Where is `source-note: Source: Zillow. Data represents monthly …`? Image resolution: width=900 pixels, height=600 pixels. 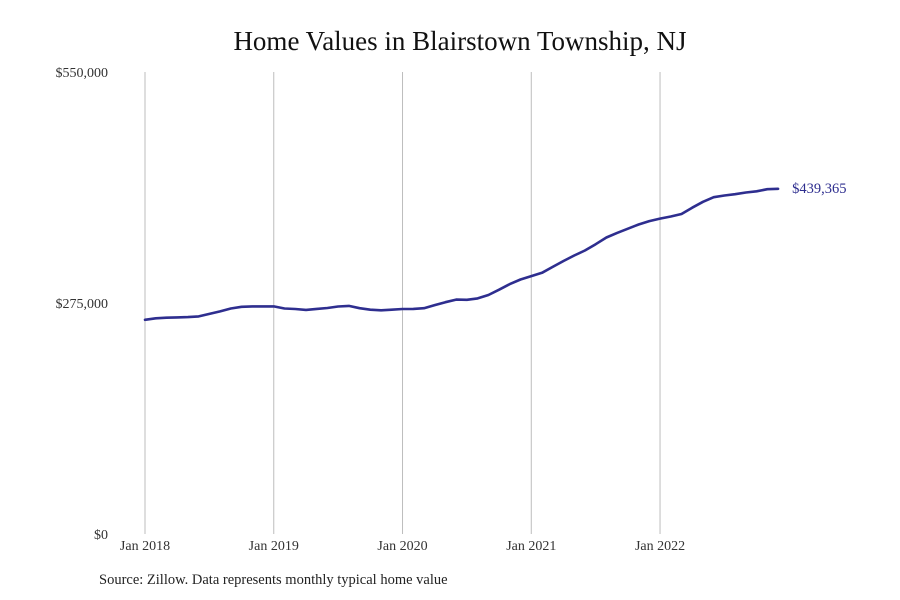
source-note: Source: Zillow. Data represents monthly … is located at coordinates (273, 580).